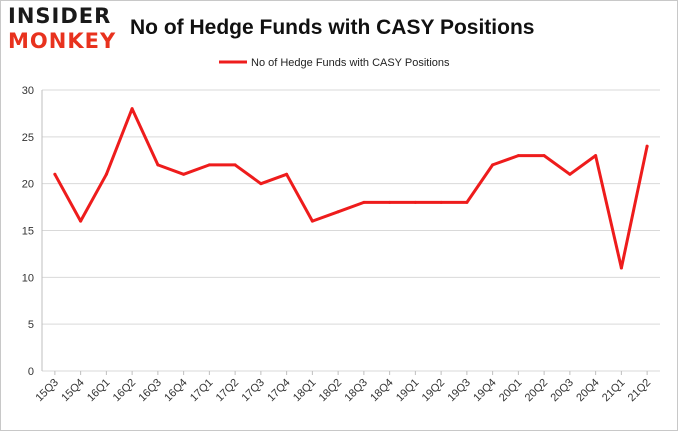 Image resolution: width=678 pixels, height=431 pixels. I want to click on x-tick-label: 18Q4, so click(382, 391).